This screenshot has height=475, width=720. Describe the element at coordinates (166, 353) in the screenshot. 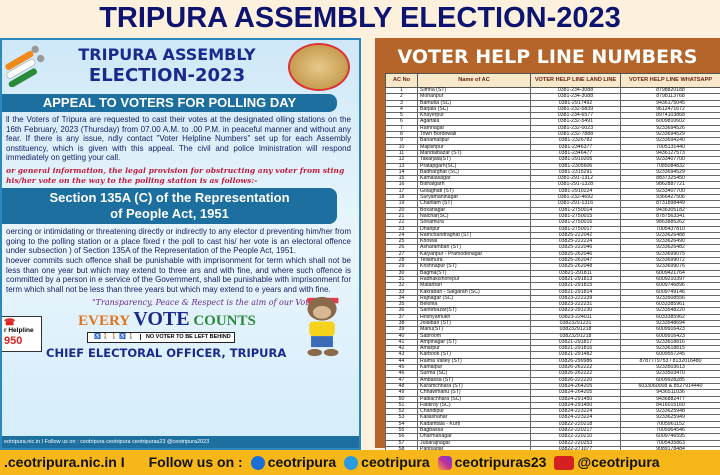

I see `ceo-label: CHIEF ELECTORAL OFFICER, TRIPURA` at that location.